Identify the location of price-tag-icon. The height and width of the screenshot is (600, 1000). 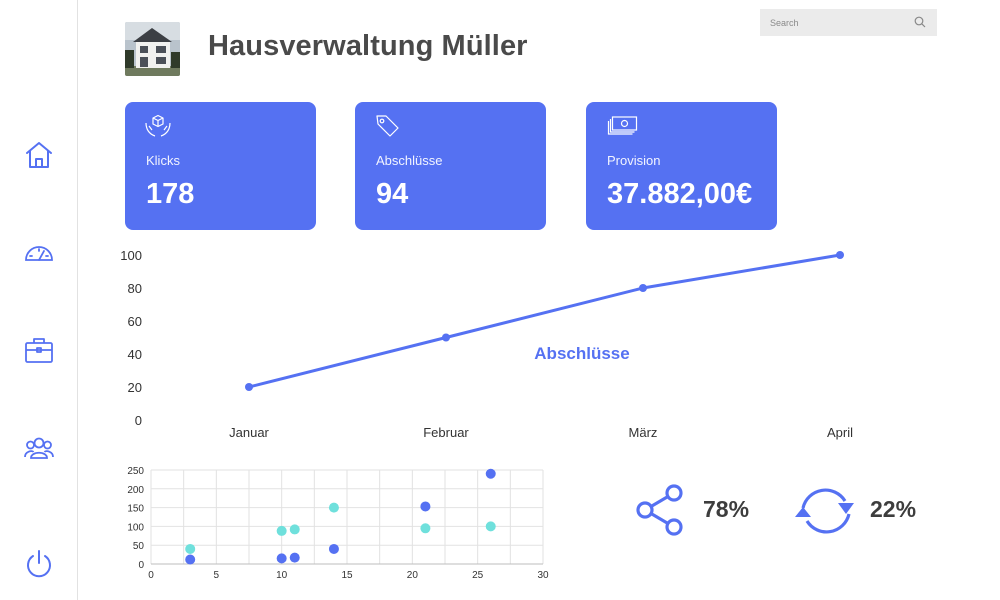
(387, 126).